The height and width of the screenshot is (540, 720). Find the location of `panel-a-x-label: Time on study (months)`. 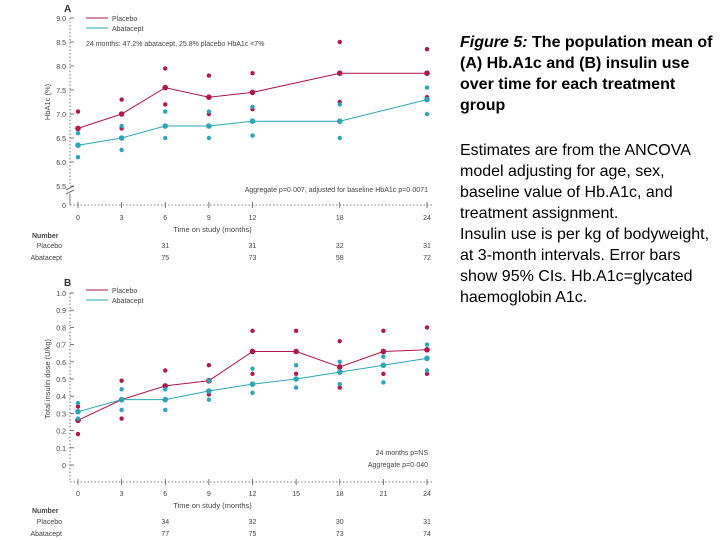

panel-a-x-label: Time on study (months) is located at coordinates (212, 229).